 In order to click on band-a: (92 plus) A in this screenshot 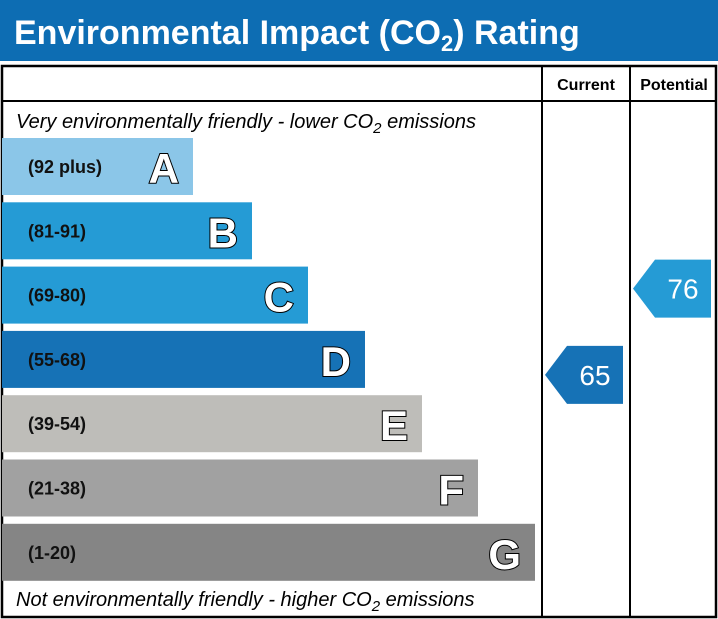, I will do `click(97, 166)`.